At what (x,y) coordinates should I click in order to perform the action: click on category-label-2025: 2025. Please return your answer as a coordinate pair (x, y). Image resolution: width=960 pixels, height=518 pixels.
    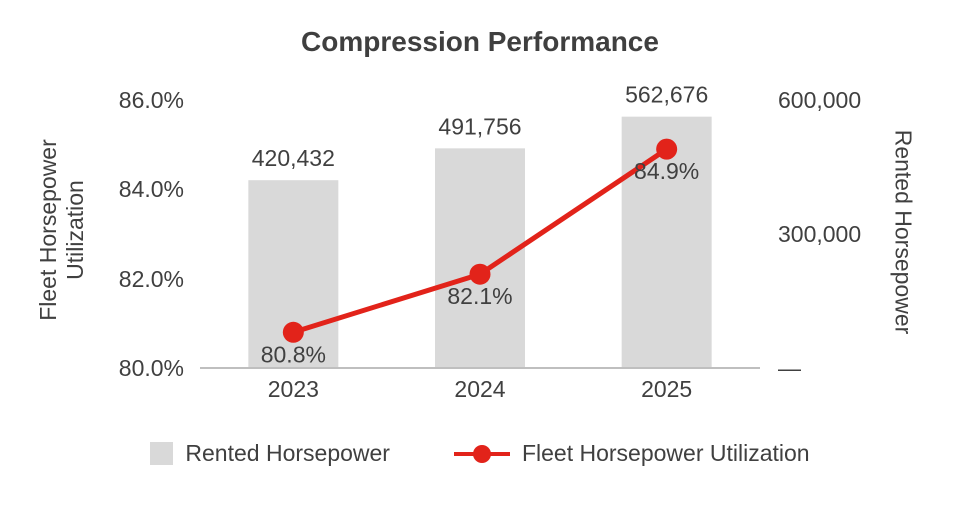
    Looking at the image, I should click on (667, 389).